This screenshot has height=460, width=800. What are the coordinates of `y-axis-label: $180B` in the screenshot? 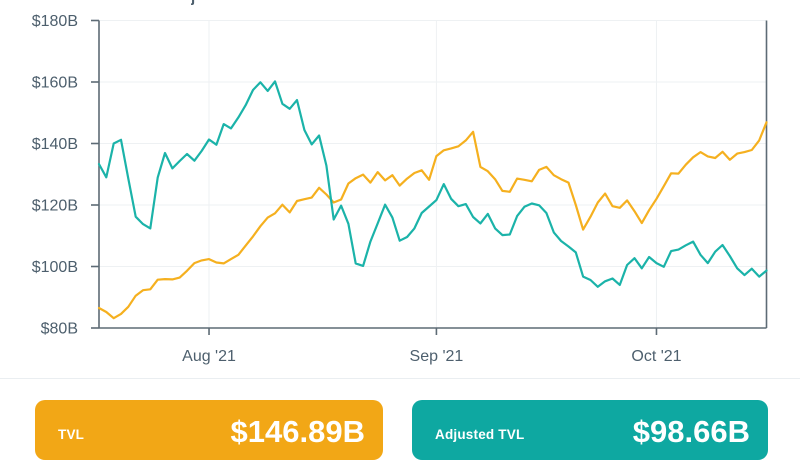 It's located at (55, 21).